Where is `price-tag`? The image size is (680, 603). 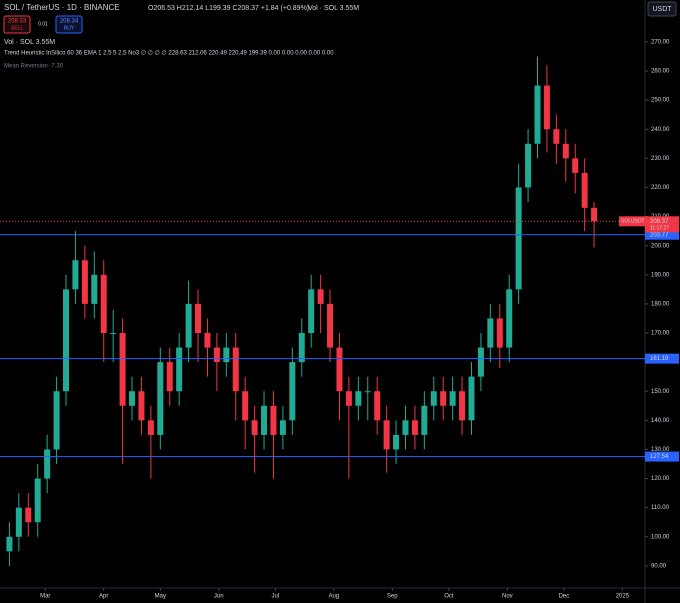
price-tag is located at coordinates (662, 224).